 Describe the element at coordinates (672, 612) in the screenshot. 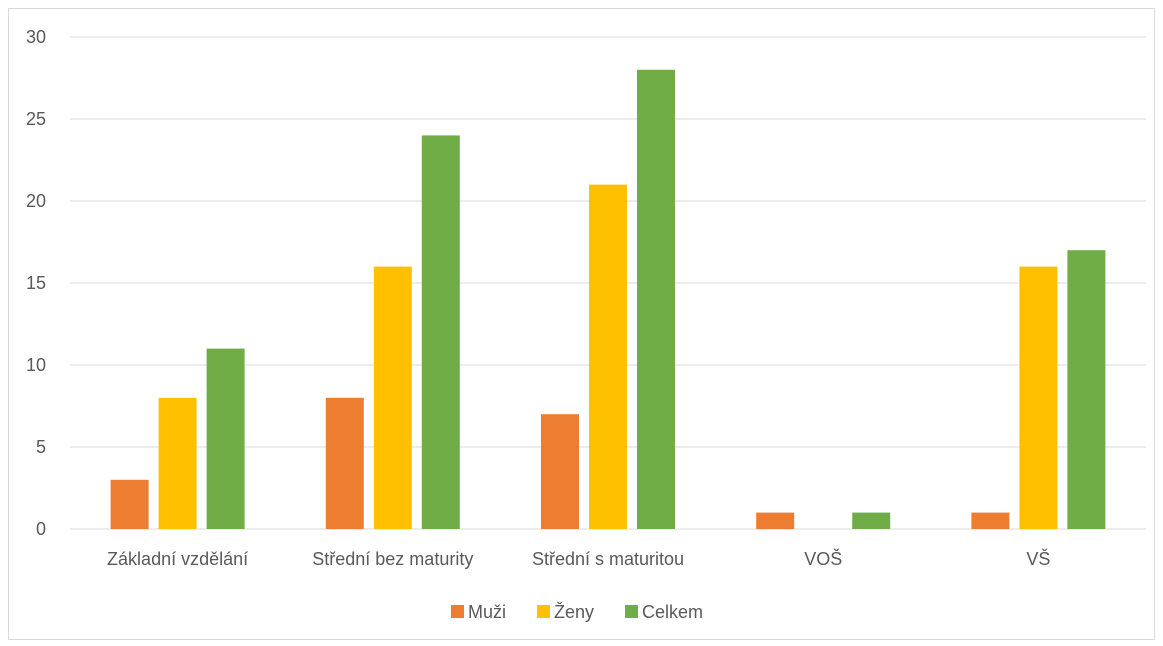

I see `legend-label: Celkem` at that location.